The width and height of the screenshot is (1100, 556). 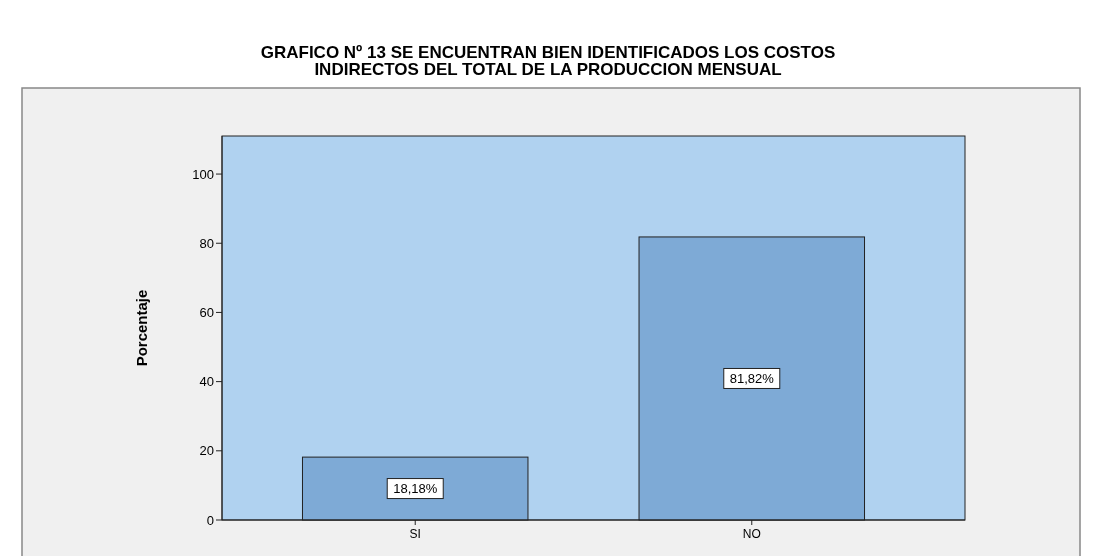 What do you see at coordinates (415, 534) in the screenshot?
I see `x-tick-label: SI` at bounding box center [415, 534].